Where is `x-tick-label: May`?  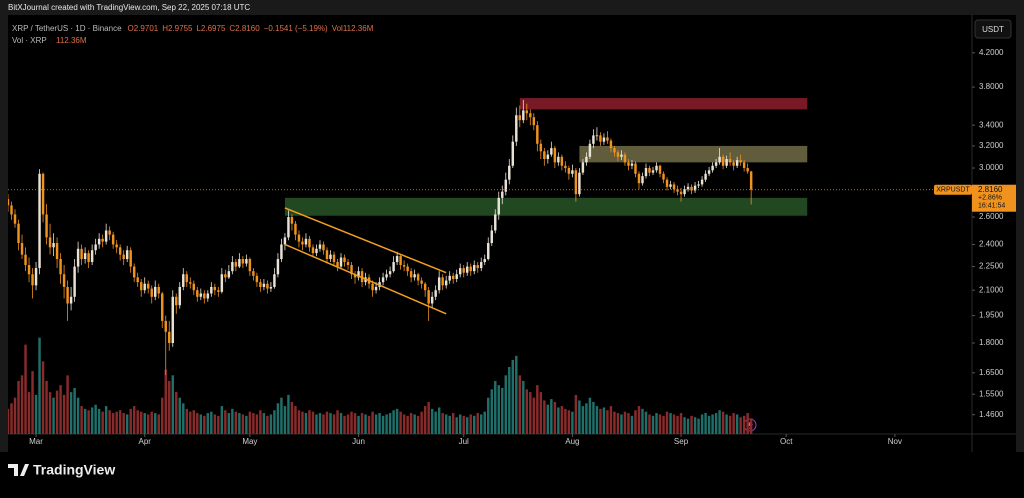 x-tick-label: May is located at coordinates (249, 441).